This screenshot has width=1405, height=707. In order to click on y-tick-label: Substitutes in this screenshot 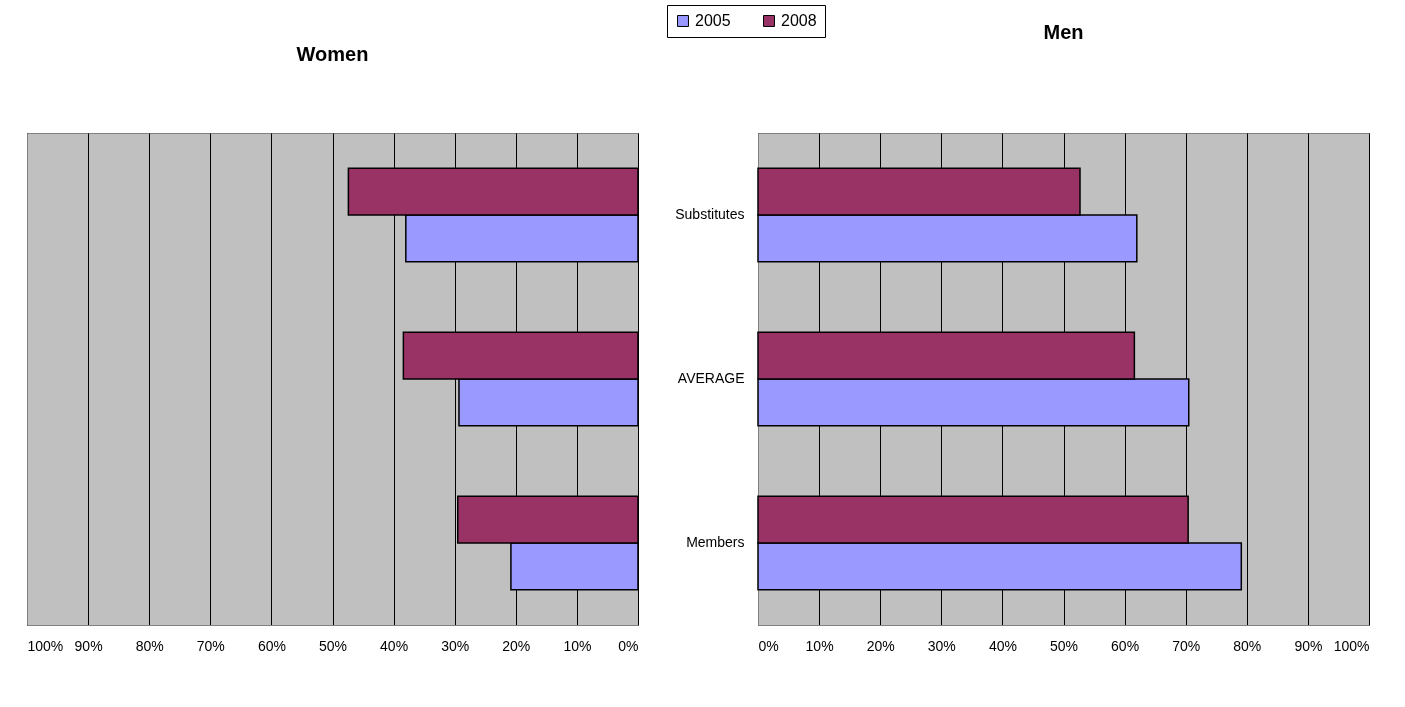, I will do `click(710, 214)`.